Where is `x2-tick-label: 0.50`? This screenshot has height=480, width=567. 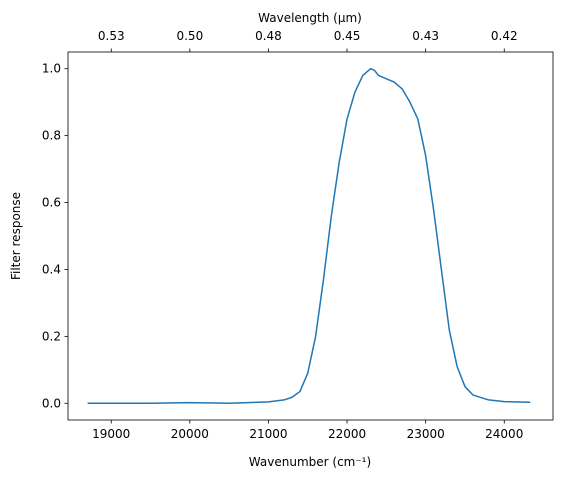
x2-tick-label: 0.50 is located at coordinates (189, 36).